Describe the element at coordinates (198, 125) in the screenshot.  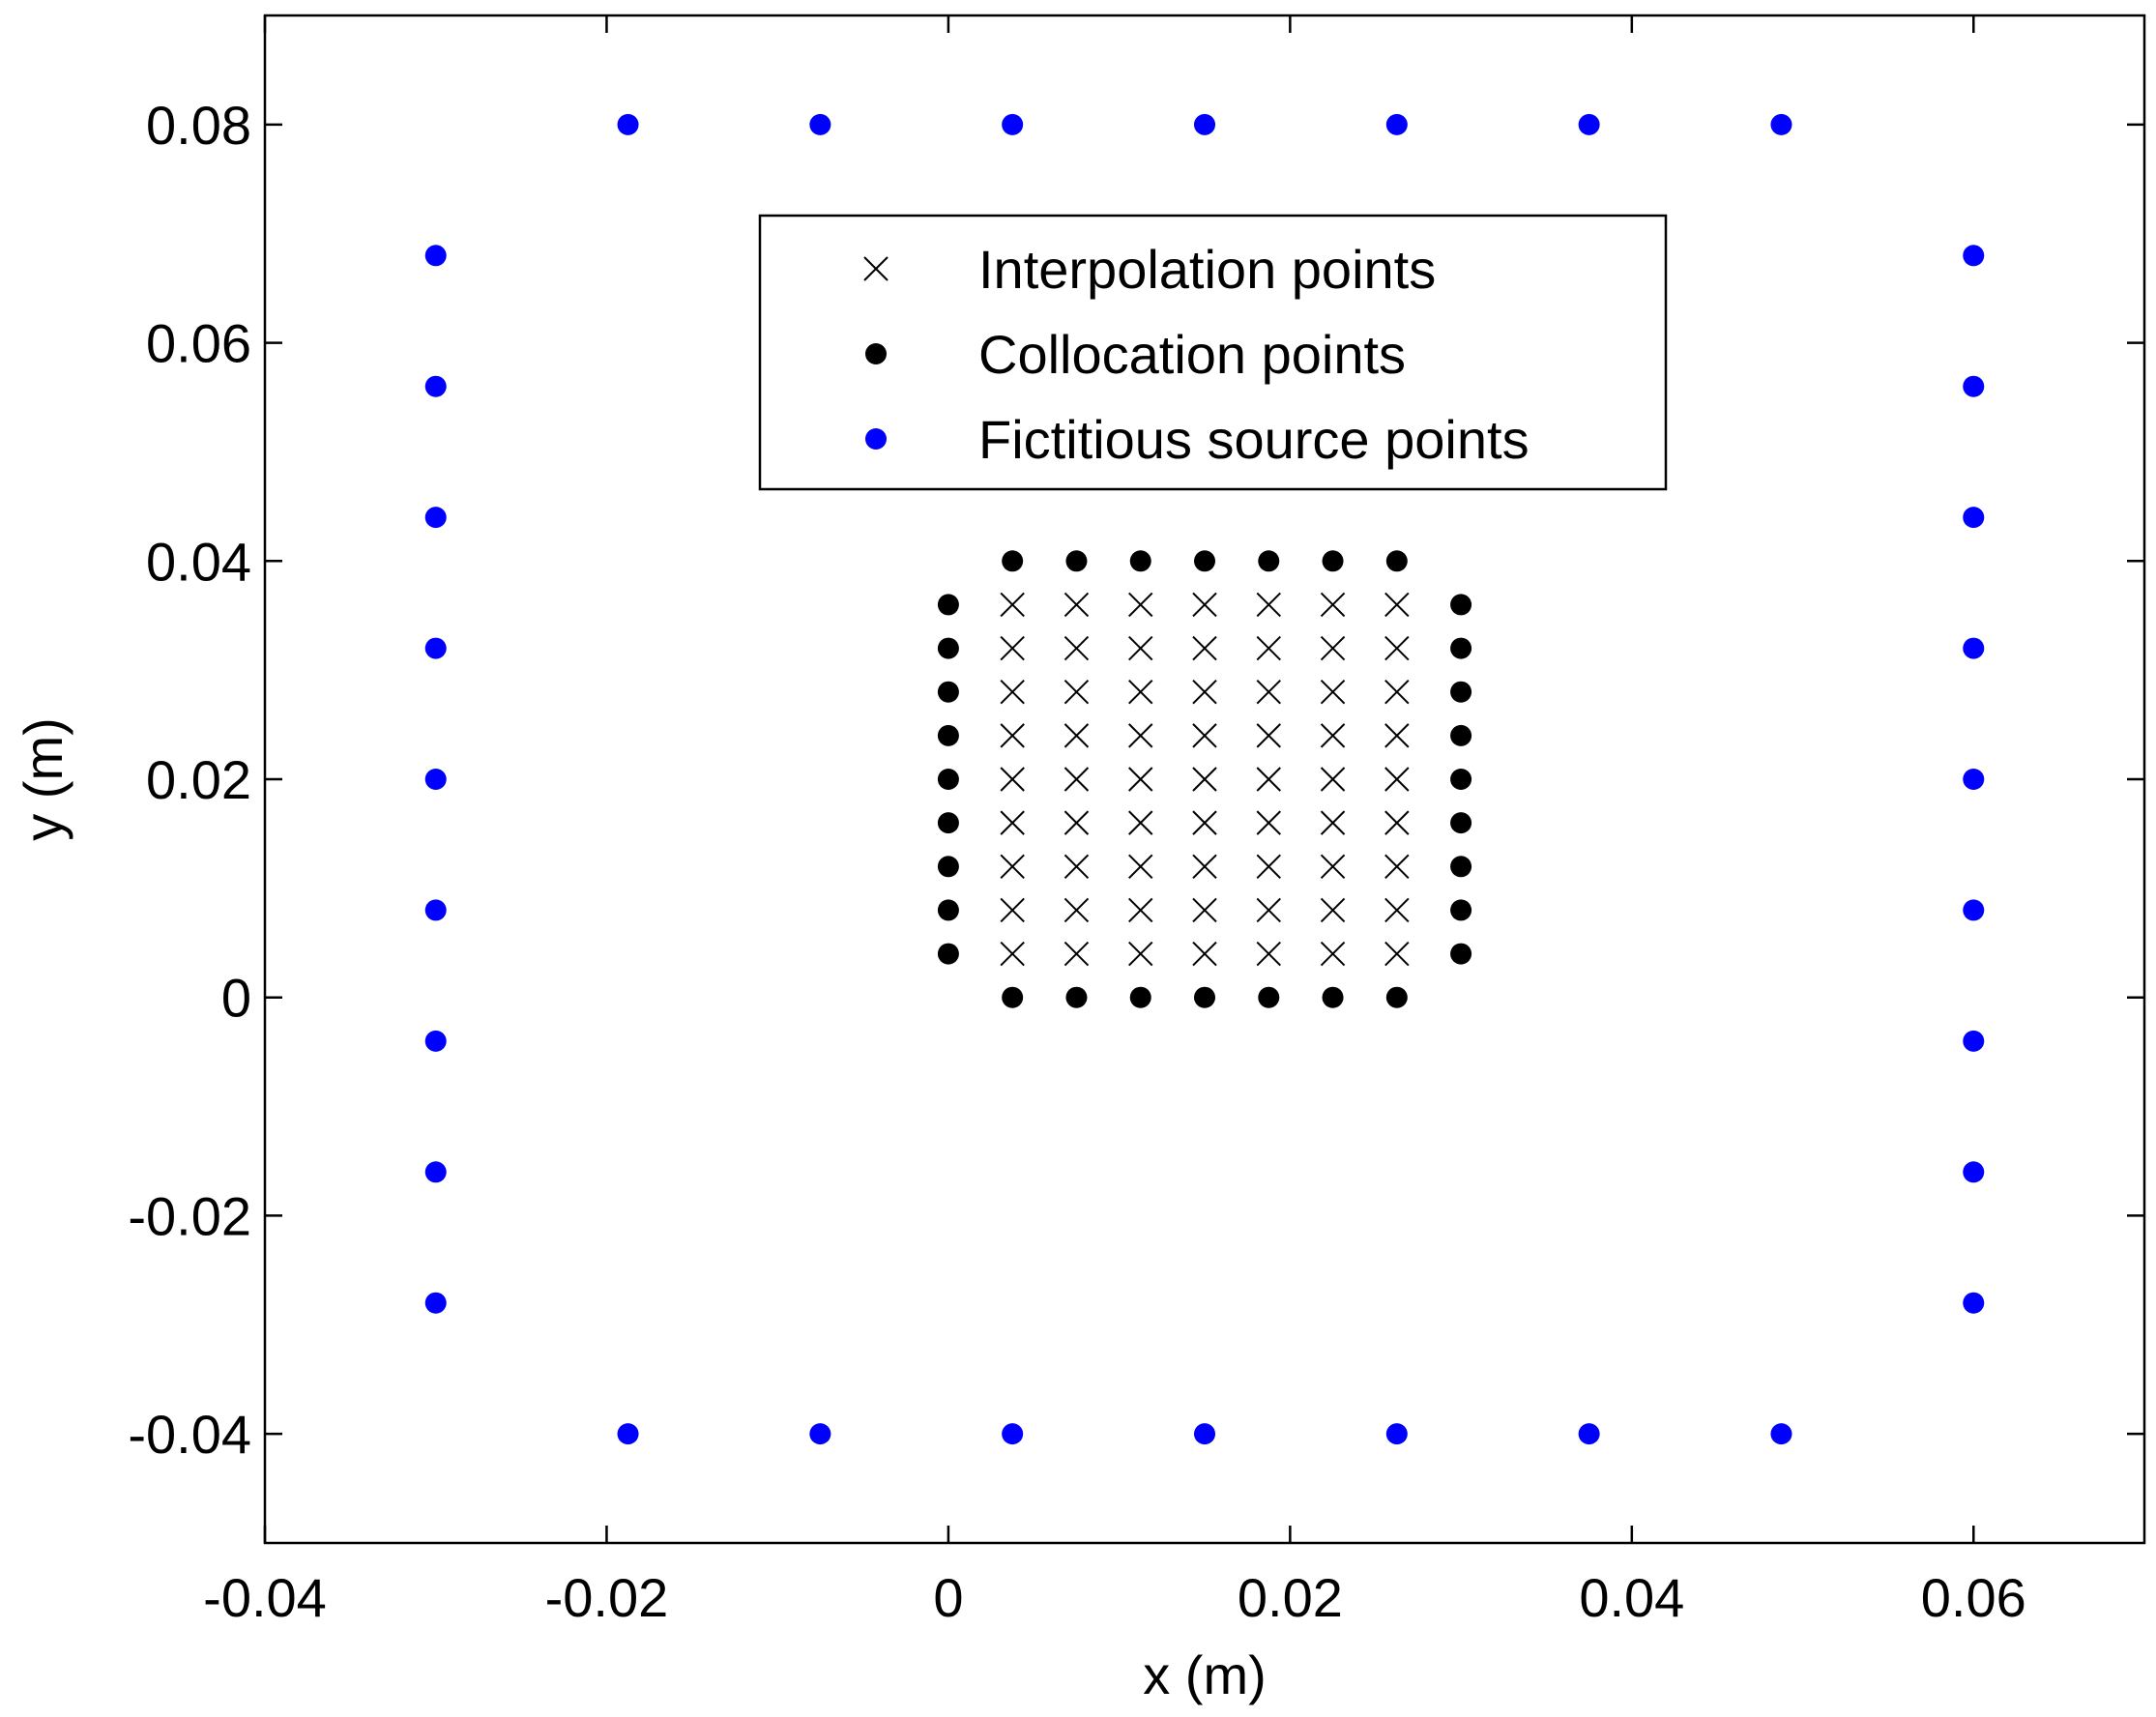
I see `y-tick-label: 0.08` at that location.